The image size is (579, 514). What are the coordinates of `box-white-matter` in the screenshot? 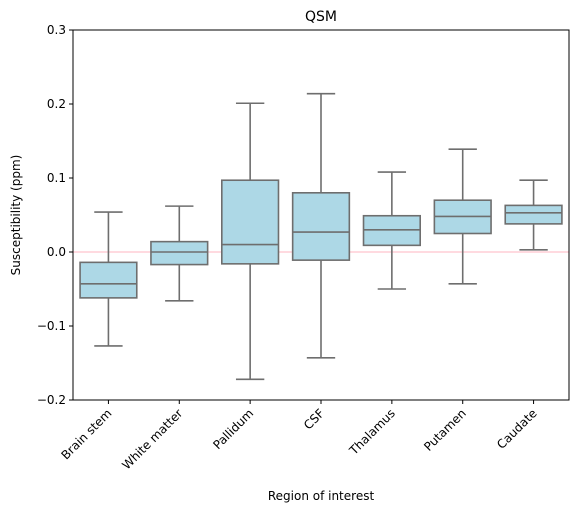 It's located at (179, 253).